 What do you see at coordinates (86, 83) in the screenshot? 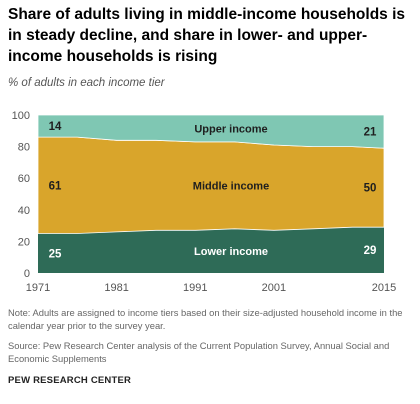
I see `chart-subtitle: % of adults in each income tier` at bounding box center [86, 83].